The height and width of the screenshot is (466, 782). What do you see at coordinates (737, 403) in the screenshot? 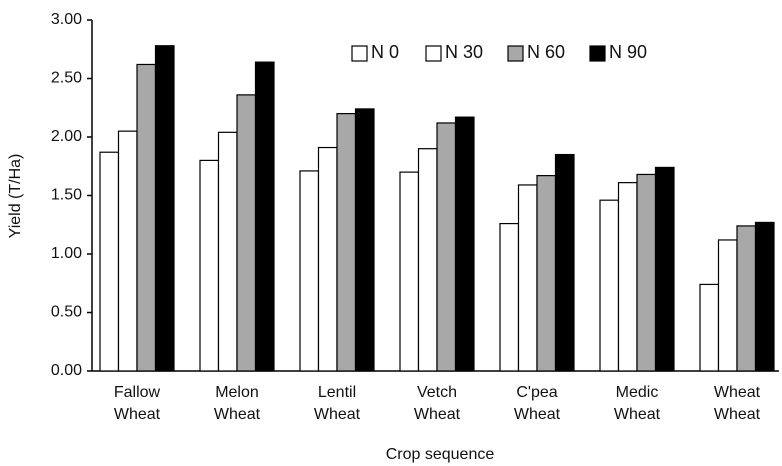
I see `x-tick-label: Wheat Wheat` at bounding box center [737, 403].